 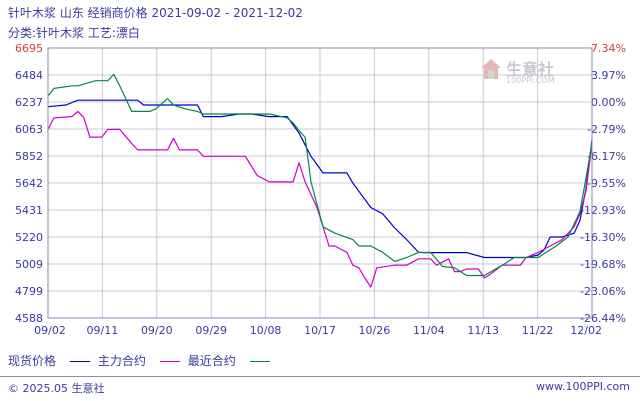 What do you see at coordinates (608, 102) in the screenshot?
I see `y-right-tick-label: 0.00%` at bounding box center [608, 102].